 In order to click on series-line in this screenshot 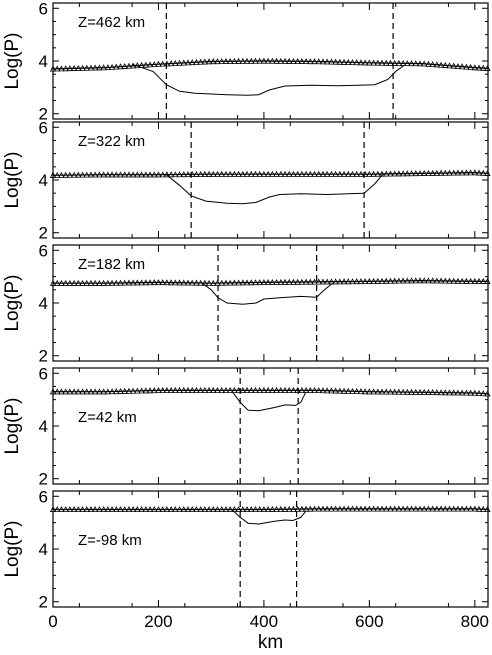, I will do `click(268, 293)`.